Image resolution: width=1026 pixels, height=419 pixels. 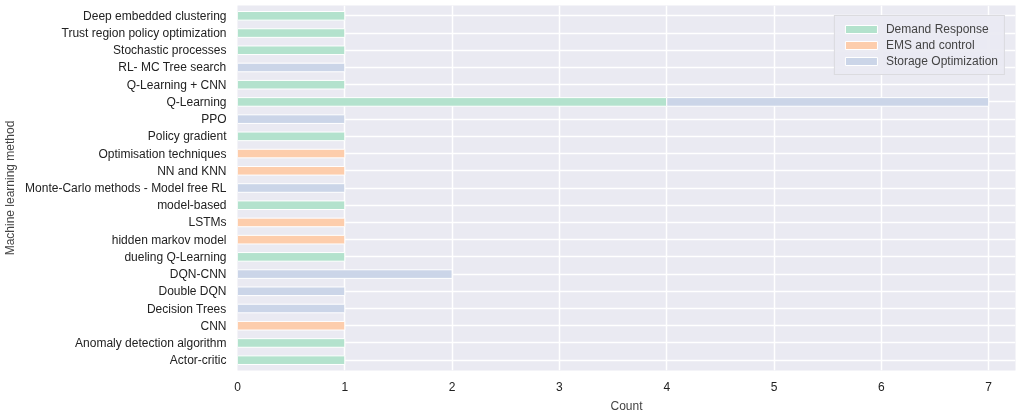 What do you see at coordinates (170, 50) in the screenshot?
I see `y-tick-label: Stochastic processes` at bounding box center [170, 50].